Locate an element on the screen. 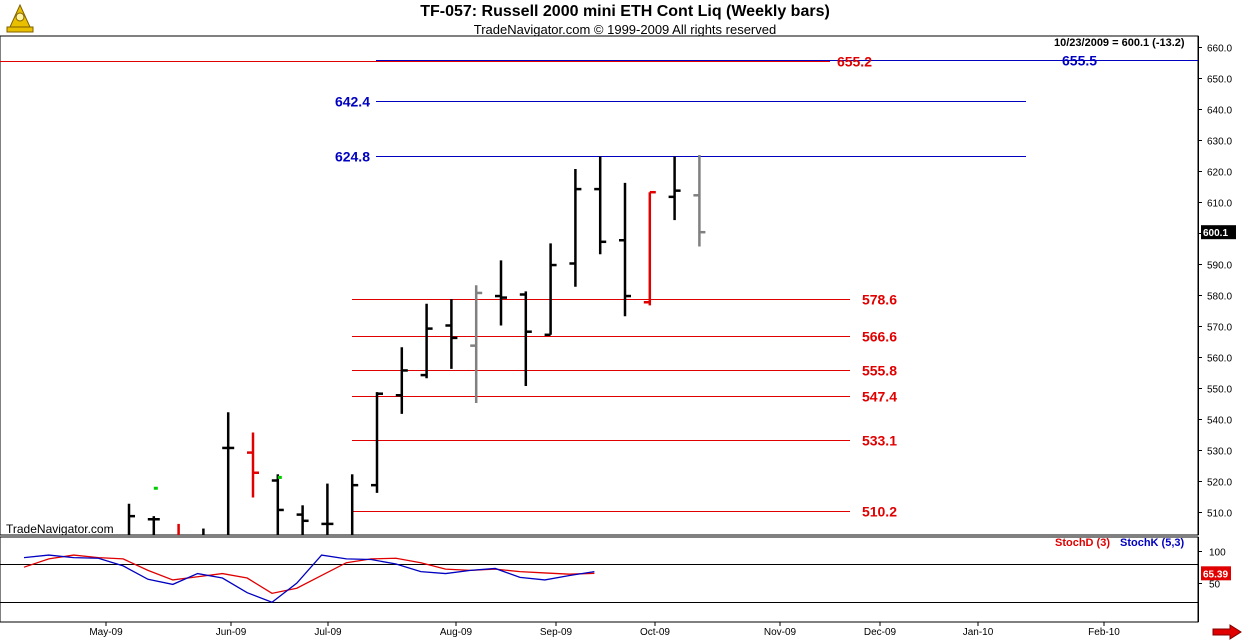 The image size is (1250, 643). level-label: 655.5 is located at coordinates (1079, 61).